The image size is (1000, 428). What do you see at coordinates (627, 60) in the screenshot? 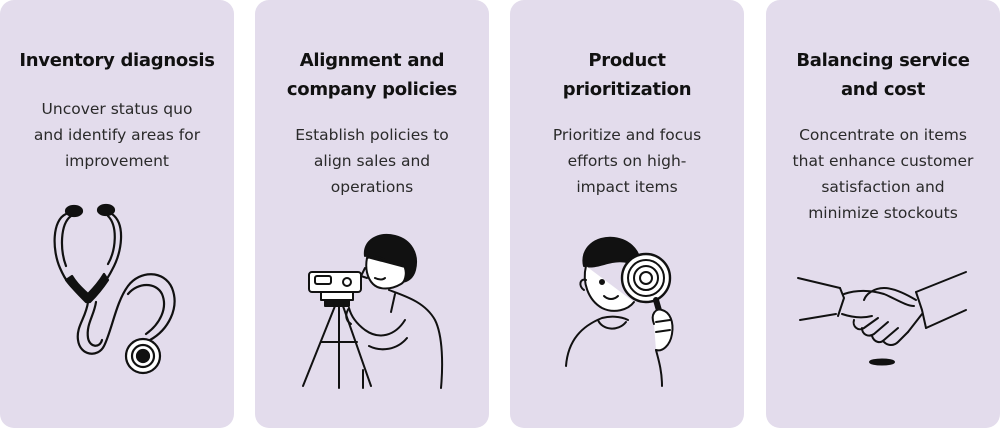
I see `card-title-line: Product` at bounding box center [627, 60].